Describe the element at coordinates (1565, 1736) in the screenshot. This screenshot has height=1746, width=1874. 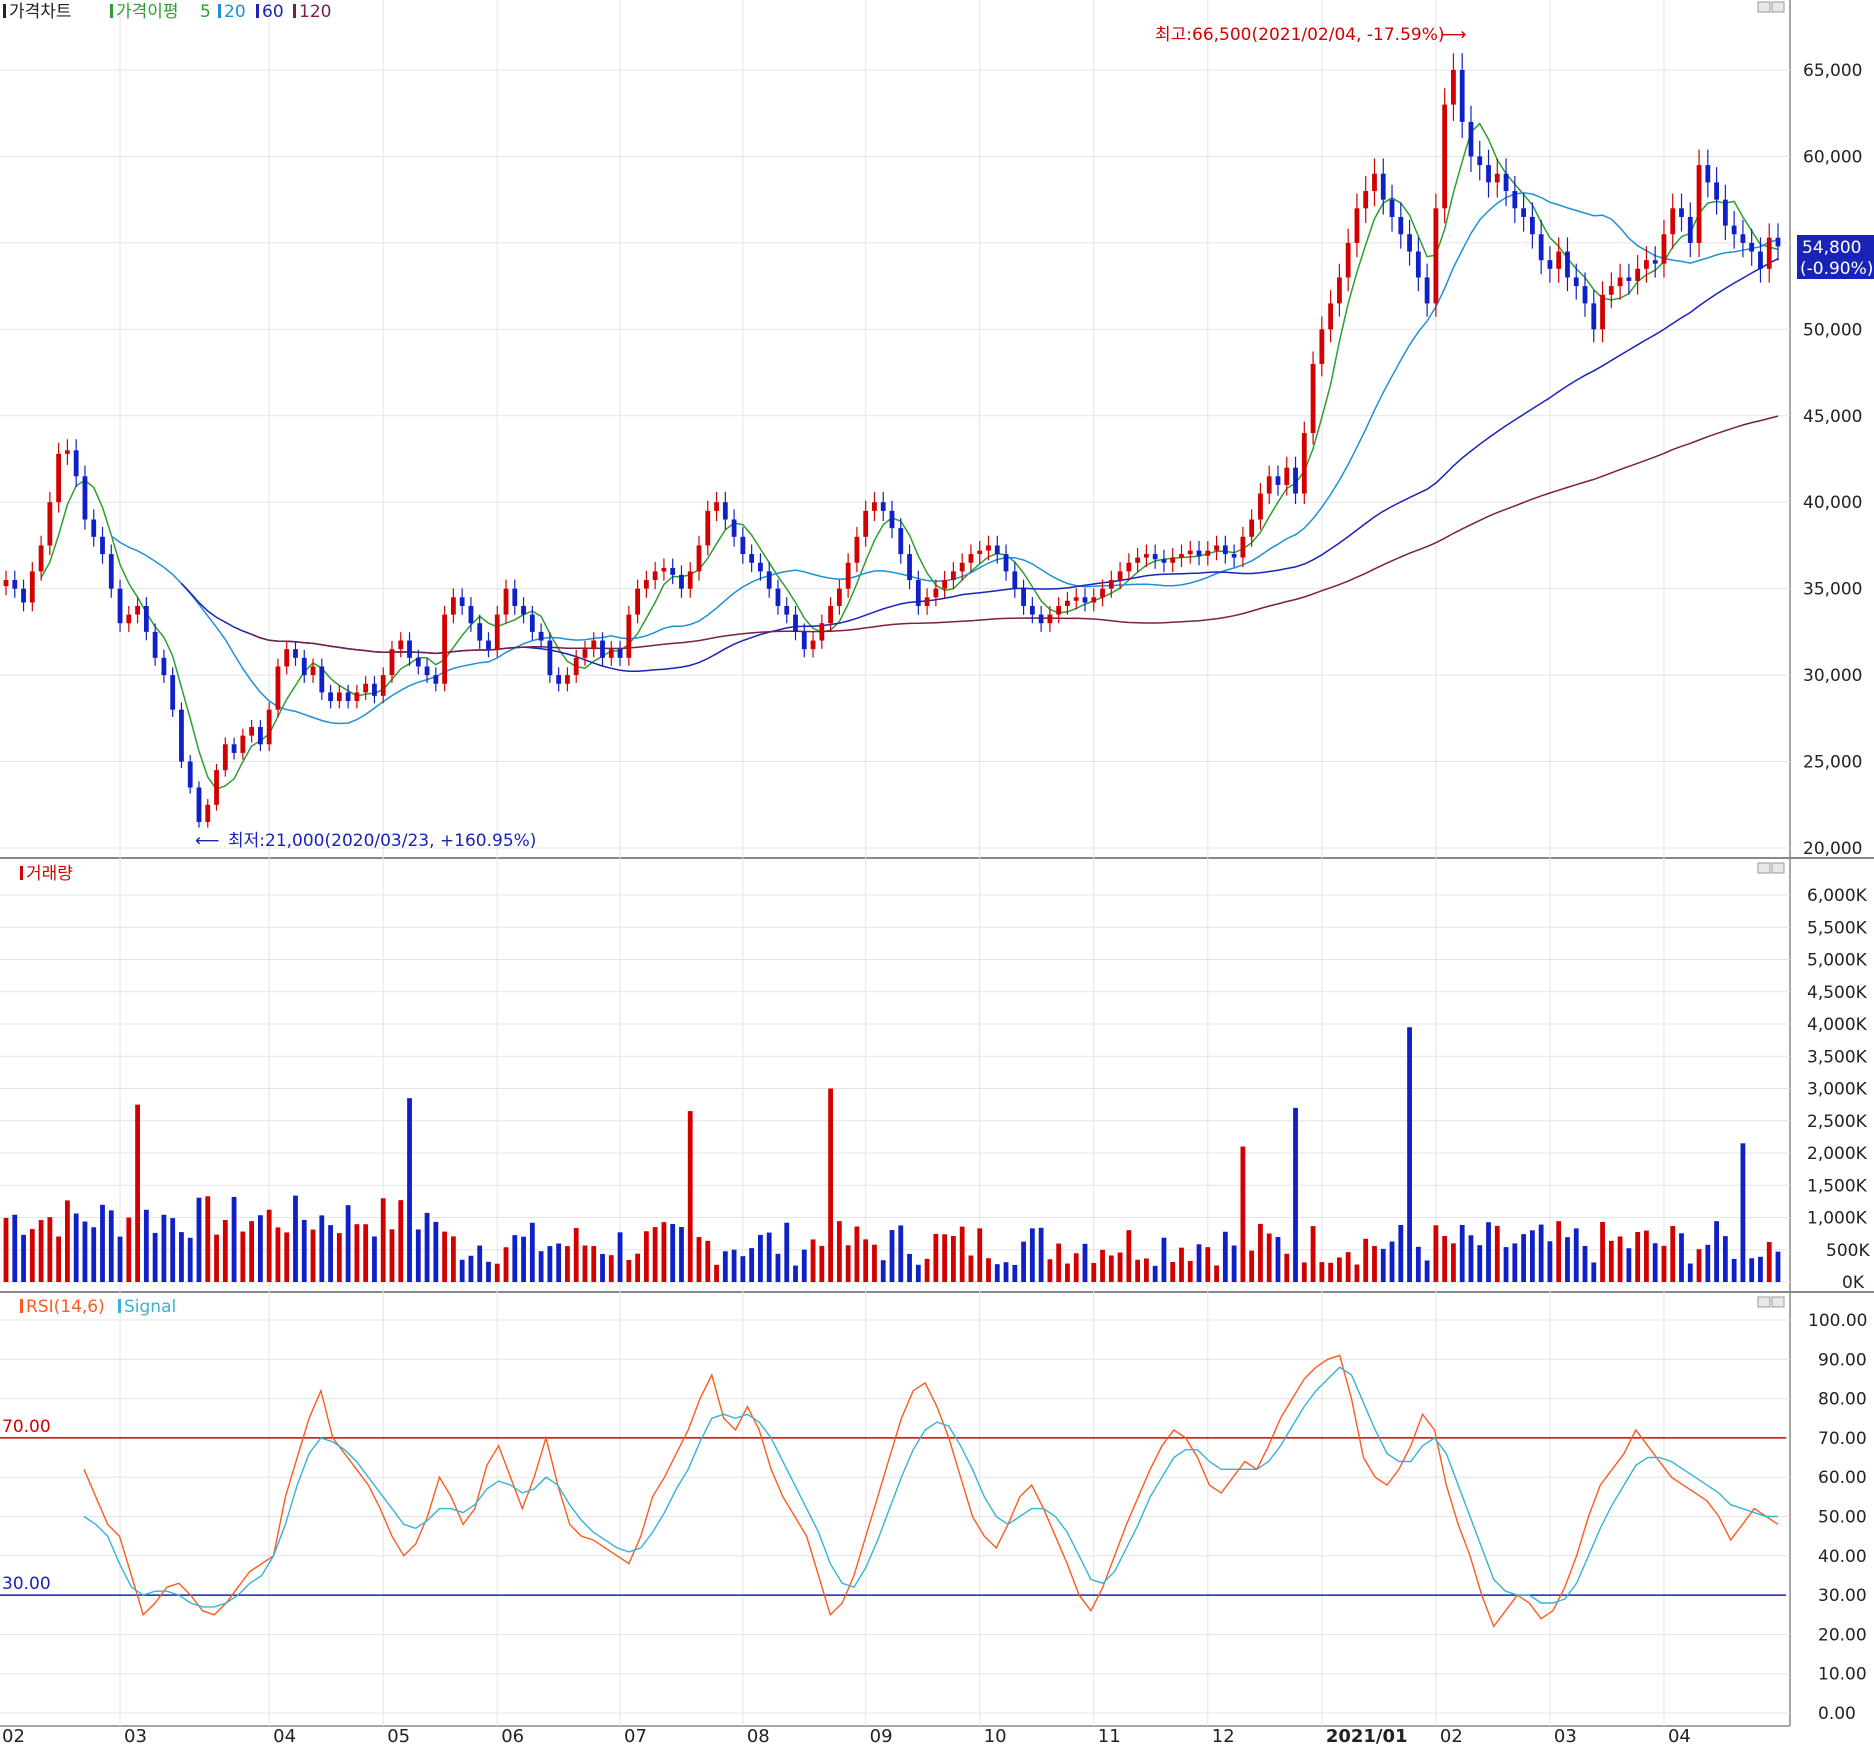
I see `x-tick-label: 03` at that location.